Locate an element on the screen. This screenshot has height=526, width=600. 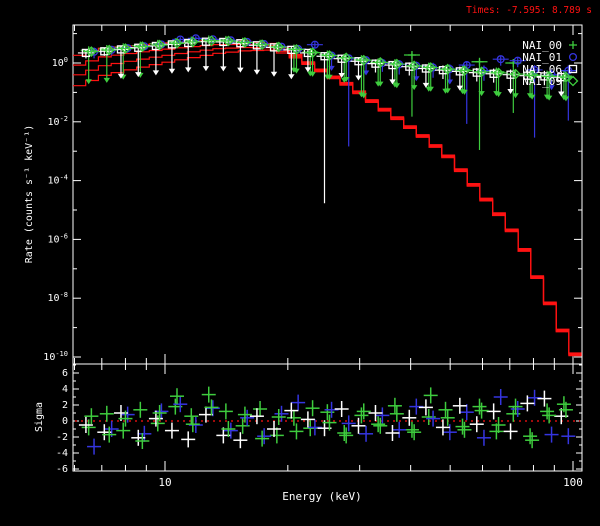
legend-item-nai_00: NAI_00 is located at coordinates (549, 45).